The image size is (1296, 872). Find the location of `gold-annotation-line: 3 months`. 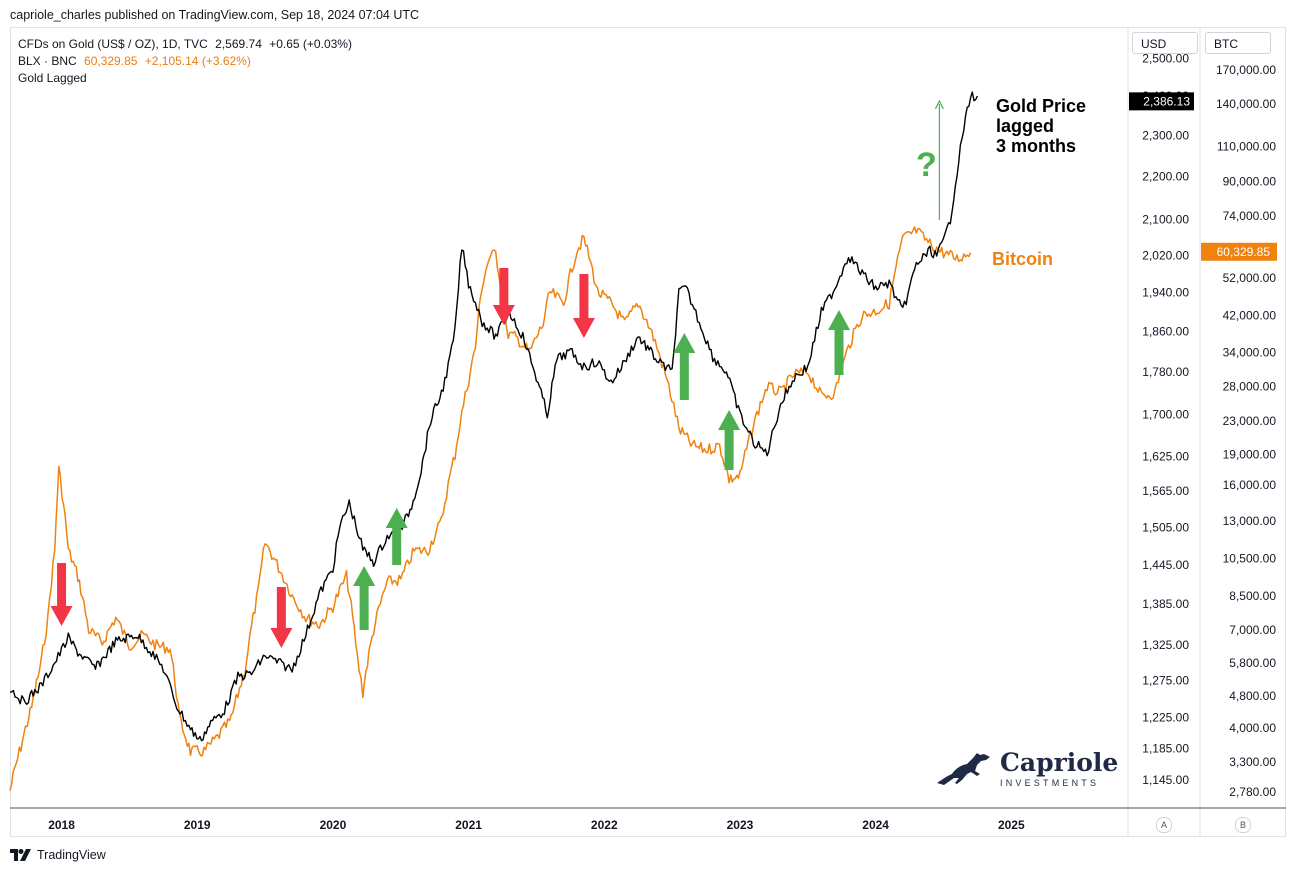

gold-annotation-line: 3 months is located at coordinates (1036, 146).